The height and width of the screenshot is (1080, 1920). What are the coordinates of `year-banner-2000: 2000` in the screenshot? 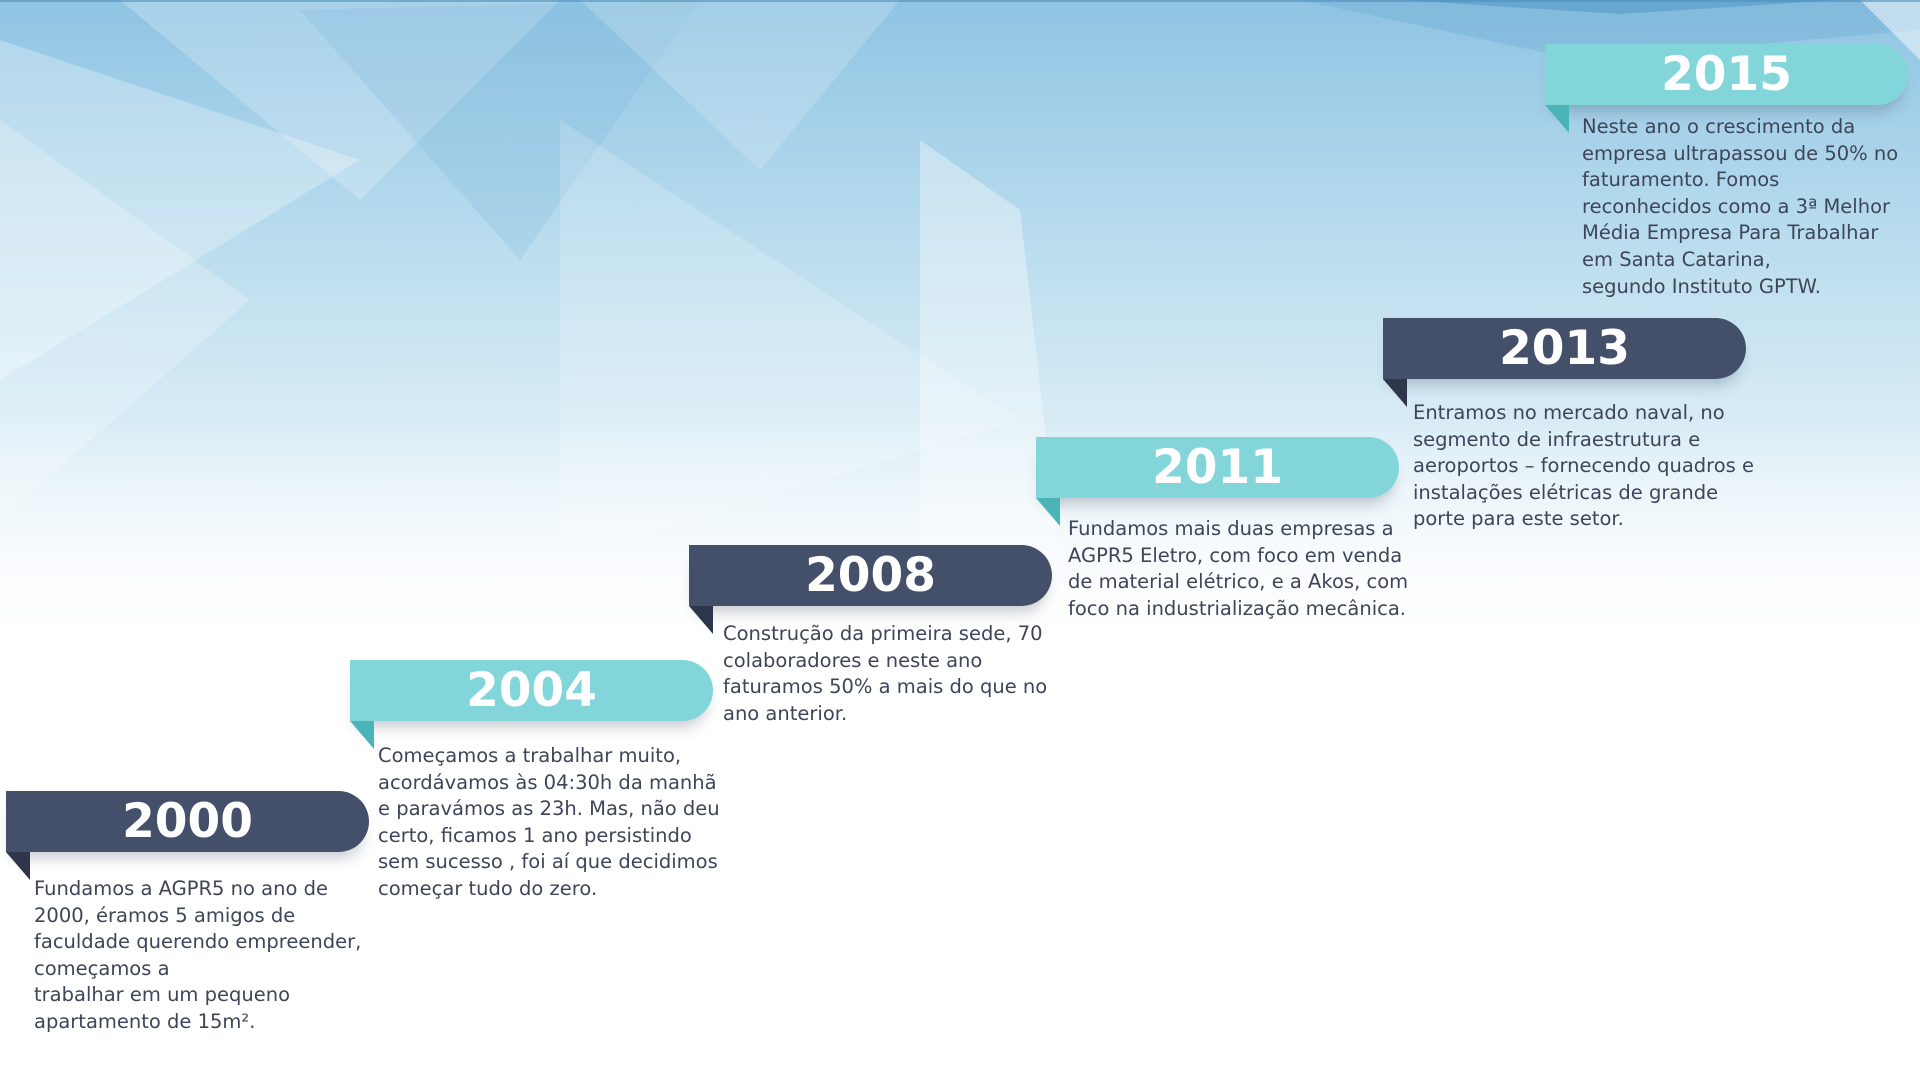 It's located at (187, 821).